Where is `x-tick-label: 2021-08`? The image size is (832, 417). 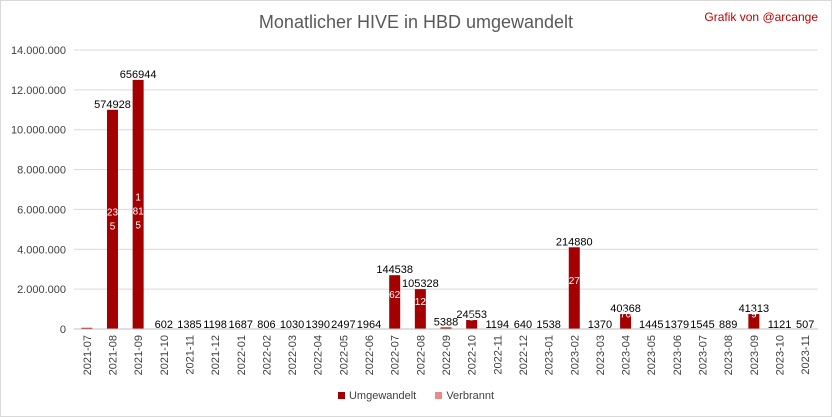 x-tick-label: 2021-08 is located at coordinates (113, 355).